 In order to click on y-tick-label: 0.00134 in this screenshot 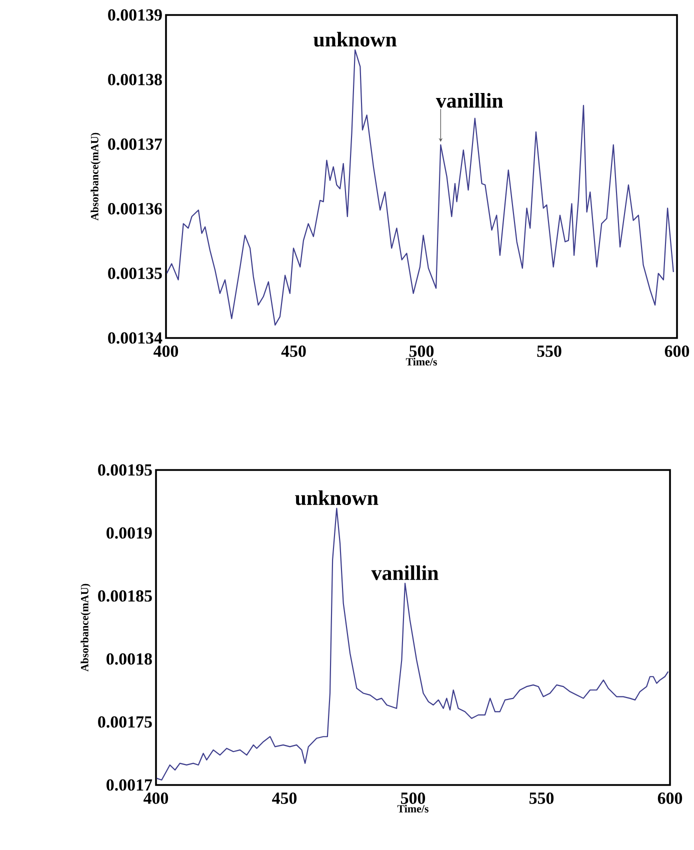, I will do `click(135, 338)`.